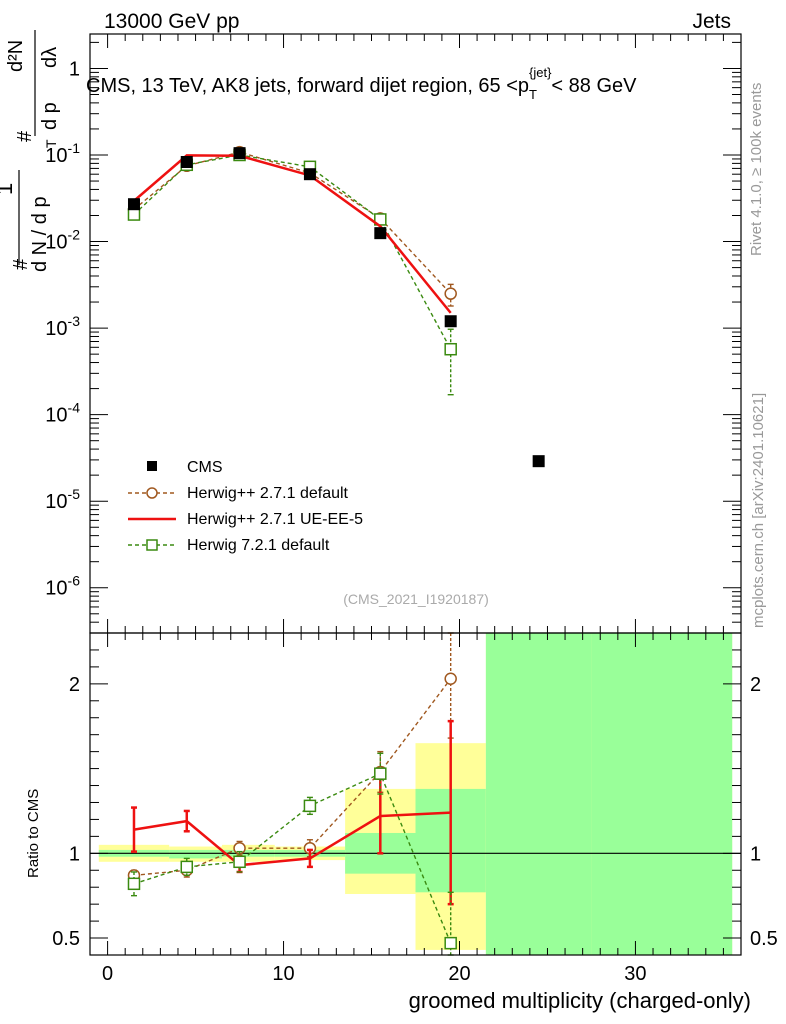 This screenshot has width=786, height=1024. What do you see at coordinates (635, 974) in the screenshot?
I see `x-tick-label-3: 30` at bounding box center [635, 974].